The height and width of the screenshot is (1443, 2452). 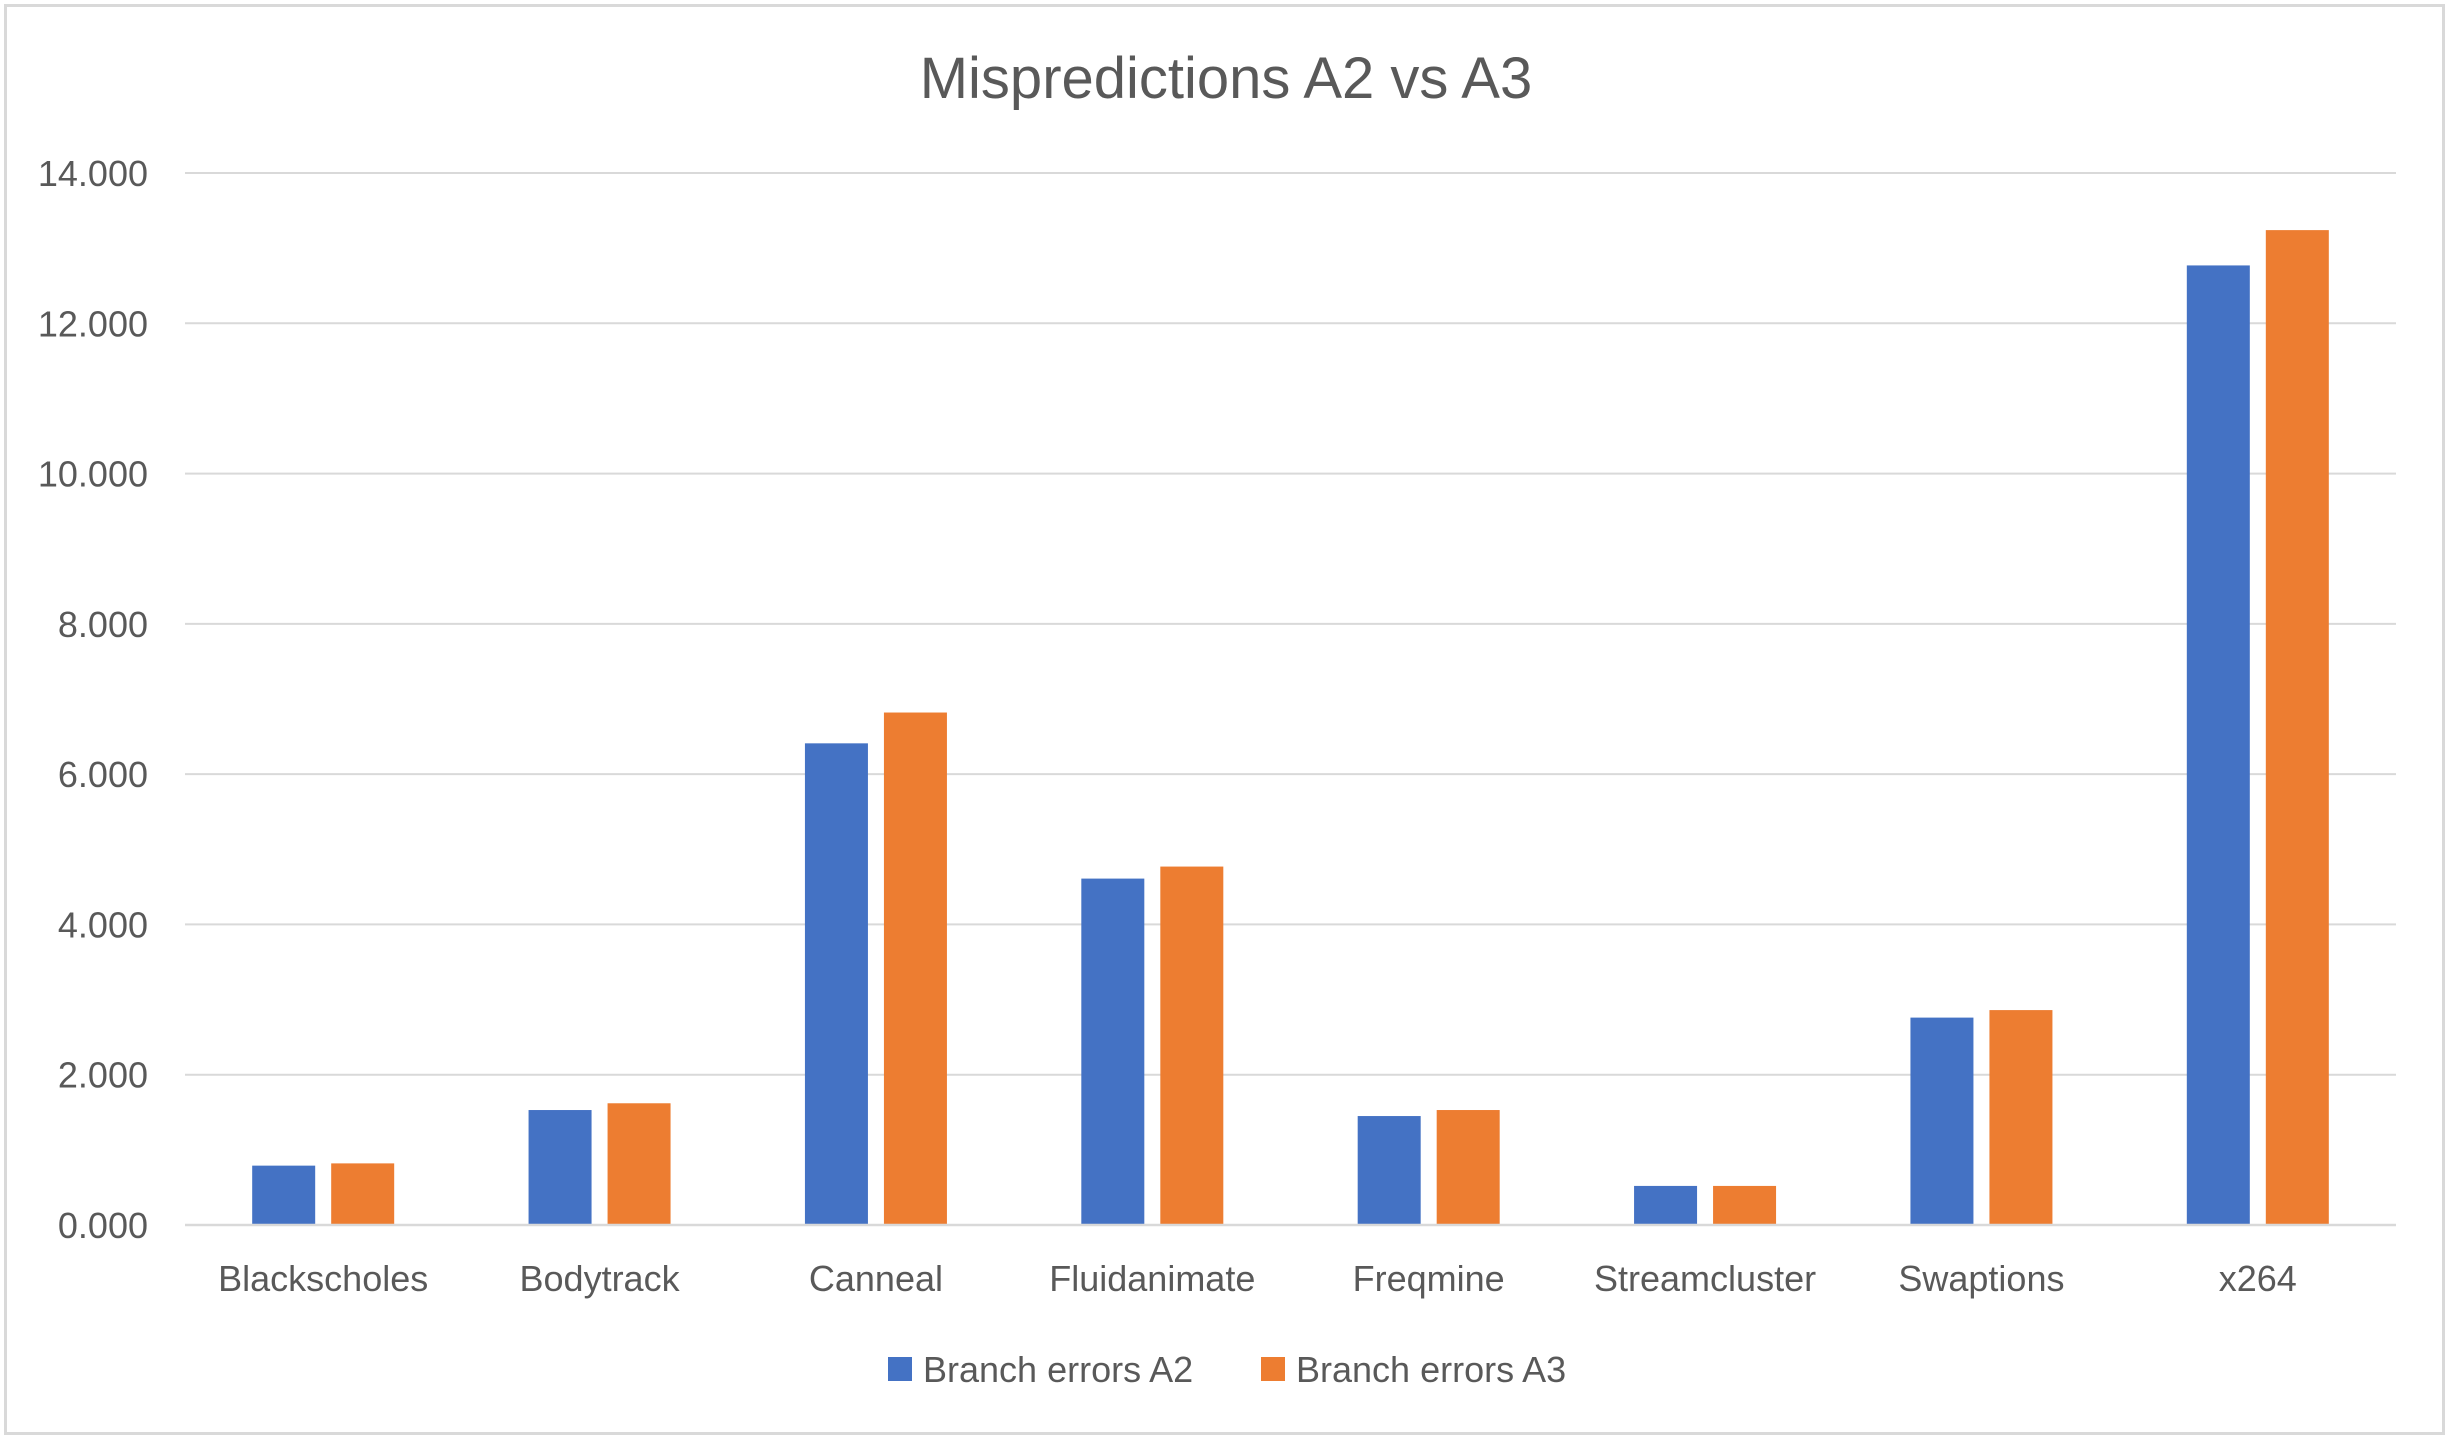 I want to click on x-tick-label: Streamcluster, so click(x=1705, y=1278).